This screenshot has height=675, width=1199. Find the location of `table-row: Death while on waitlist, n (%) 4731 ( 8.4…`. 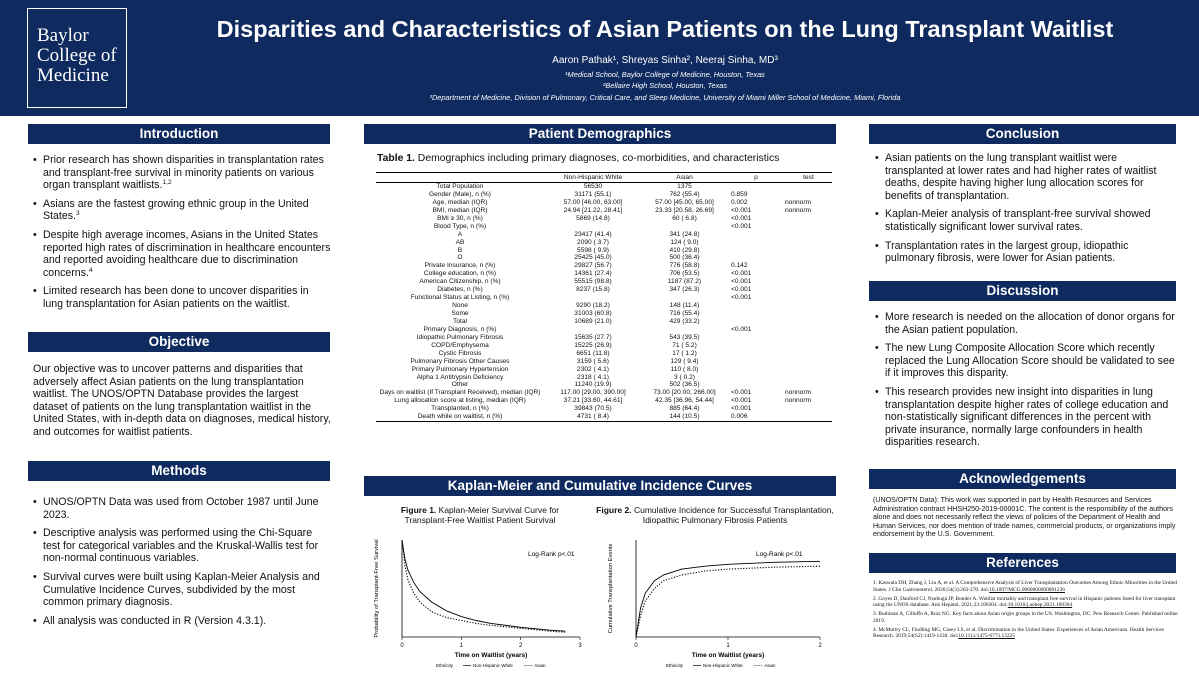

table-row: Death while on waitlist, n (%) 4731 ( 8.4… is located at coordinates (604, 418).